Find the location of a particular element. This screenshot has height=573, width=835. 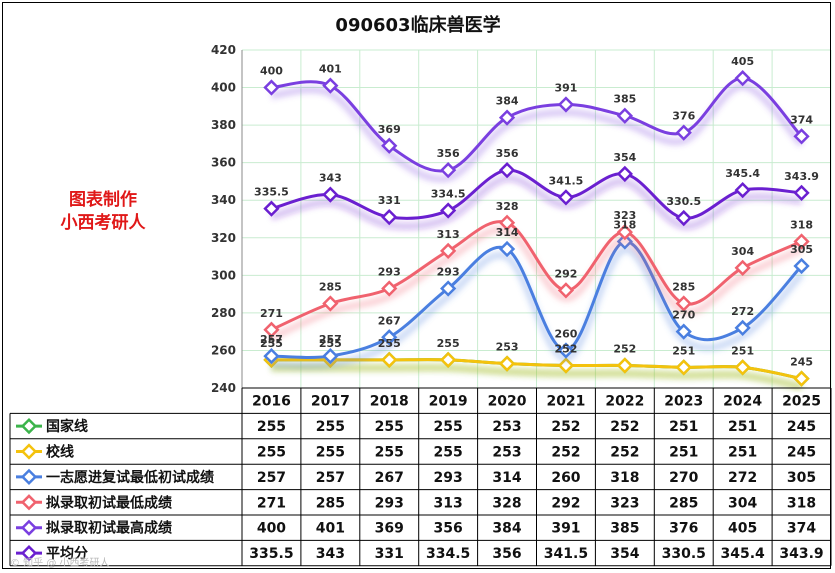

watermark: 图表制作 小西考研人 is located at coordinates (104, 211).